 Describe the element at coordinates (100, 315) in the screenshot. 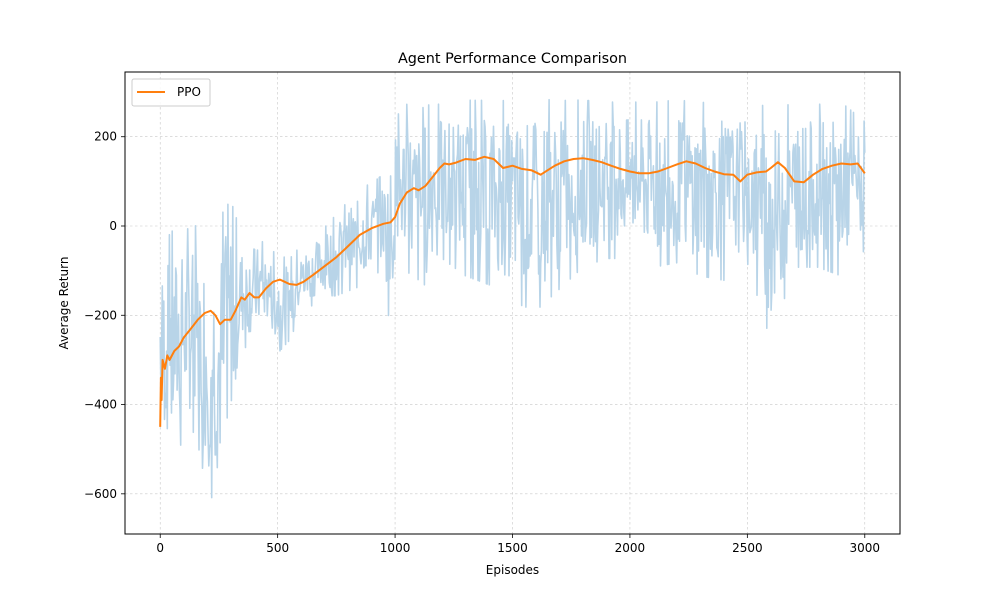

I see `y-tick-label: −200` at that location.